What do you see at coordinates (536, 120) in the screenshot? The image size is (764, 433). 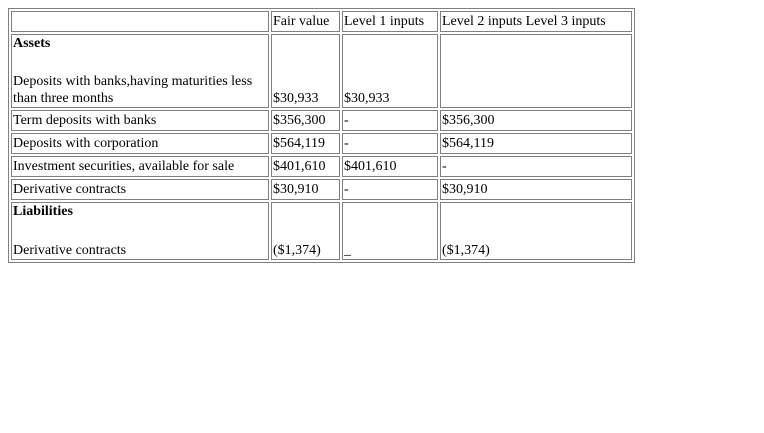 I see `level23-cell: $356,300` at bounding box center [536, 120].